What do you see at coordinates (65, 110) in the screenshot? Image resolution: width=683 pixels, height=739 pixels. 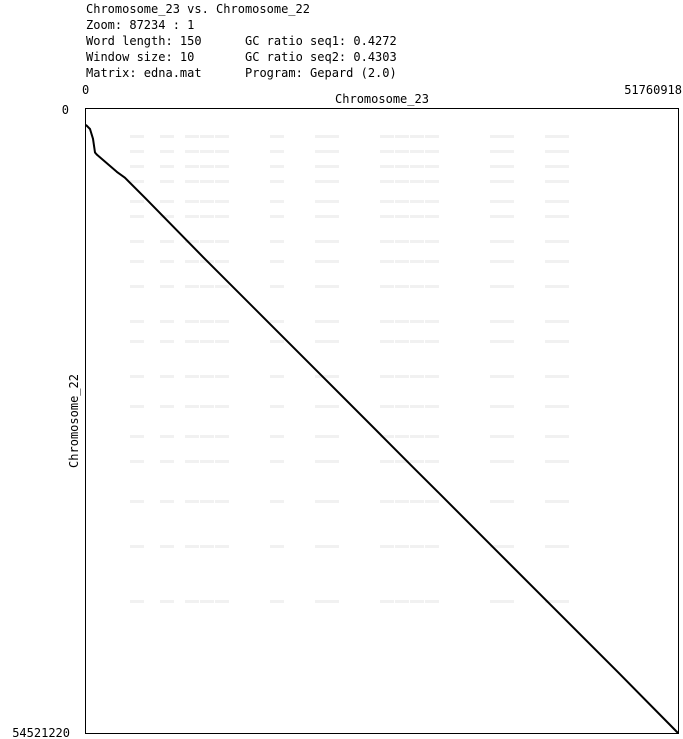 I see `y-tick-label-start: 0` at bounding box center [65, 110].